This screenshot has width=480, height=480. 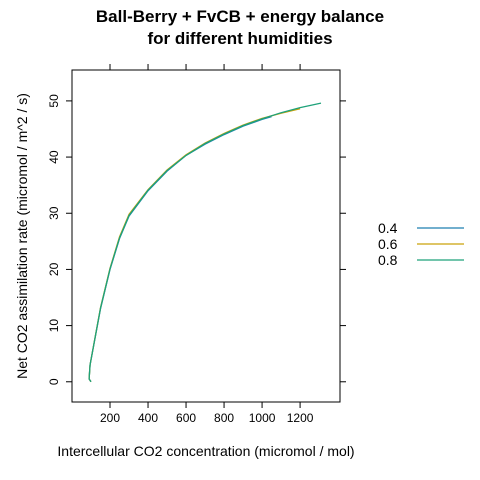 I want to click on y-tick-label: 30, so click(x=54, y=213).